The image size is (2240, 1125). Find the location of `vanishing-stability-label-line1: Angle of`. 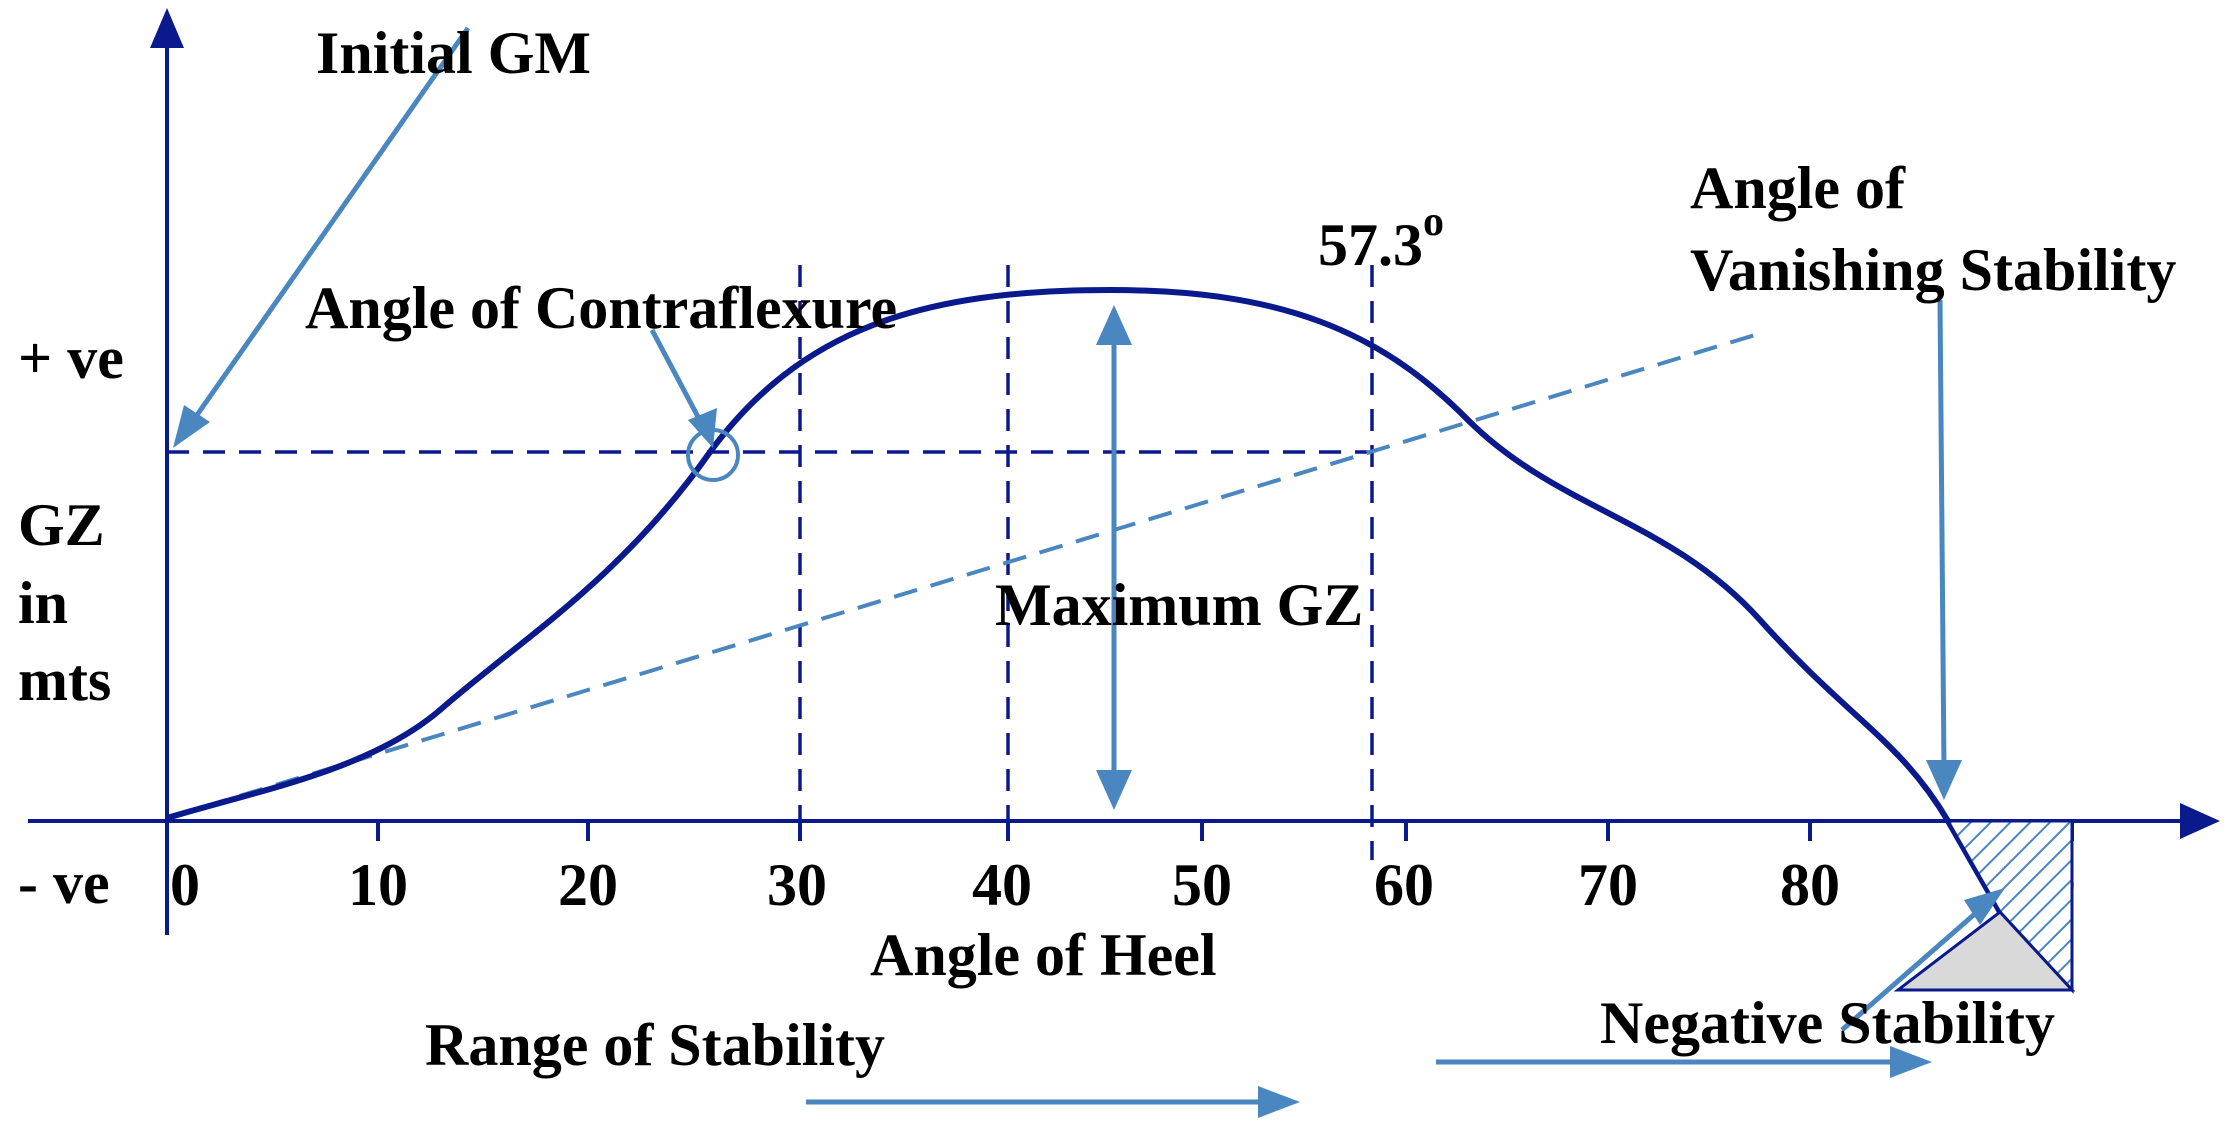

vanishing-stability-label-line1: Angle of is located at coordinates (1798, 188).